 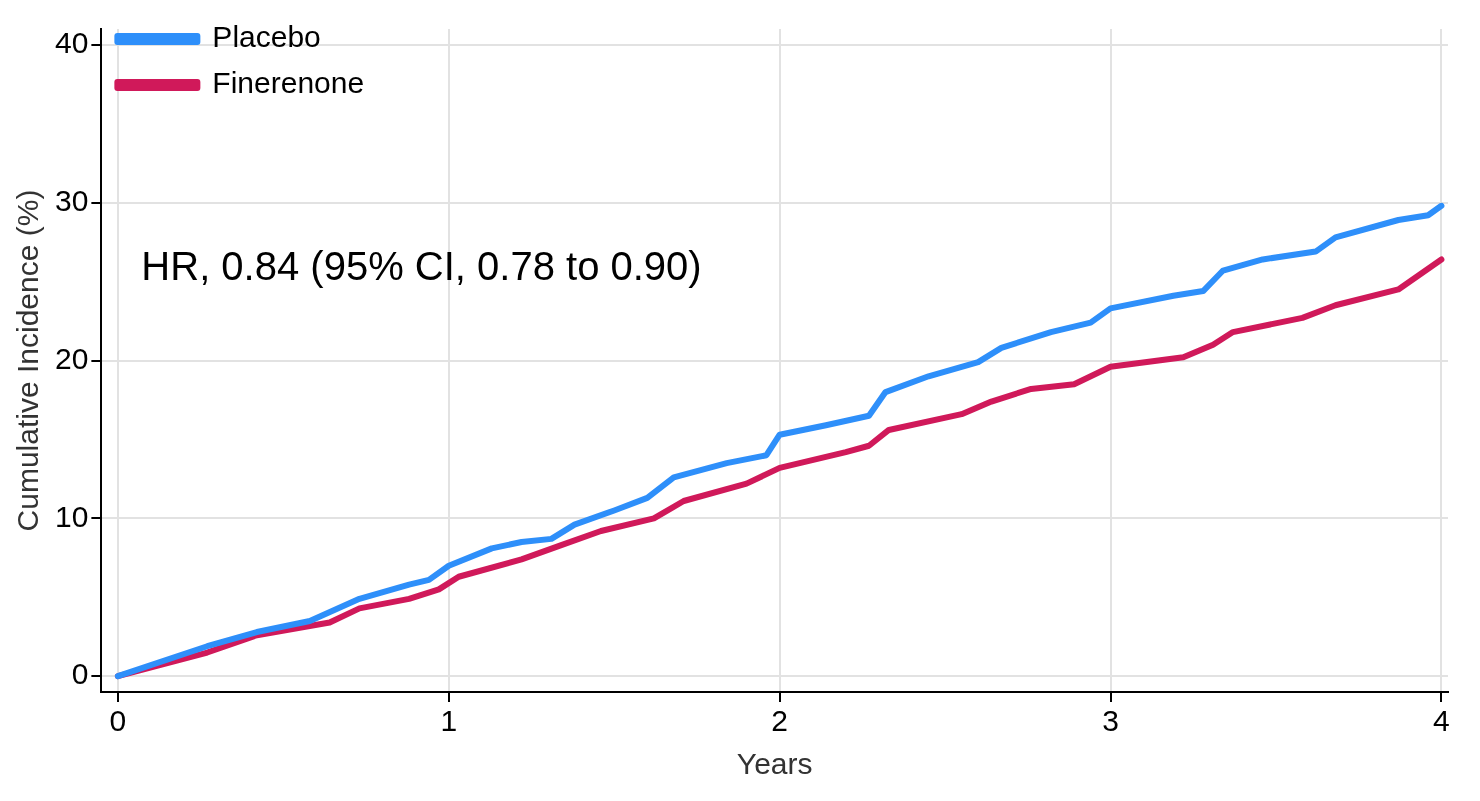 I want to click on x-tick-label: 0, so click(x=118, y=721).